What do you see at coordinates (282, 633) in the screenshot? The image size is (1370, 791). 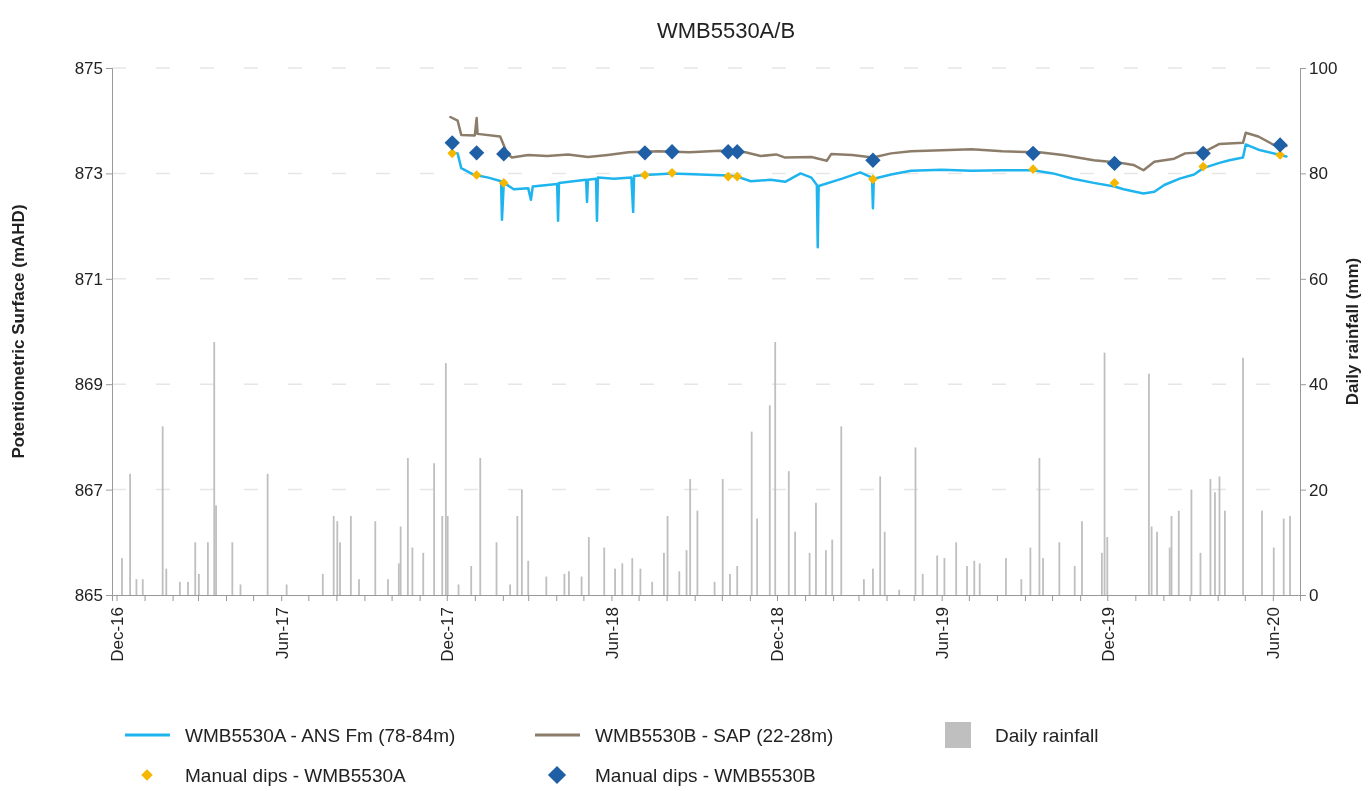 I see `x-tick-label: Jun-17` at bounding box center [282, 633].